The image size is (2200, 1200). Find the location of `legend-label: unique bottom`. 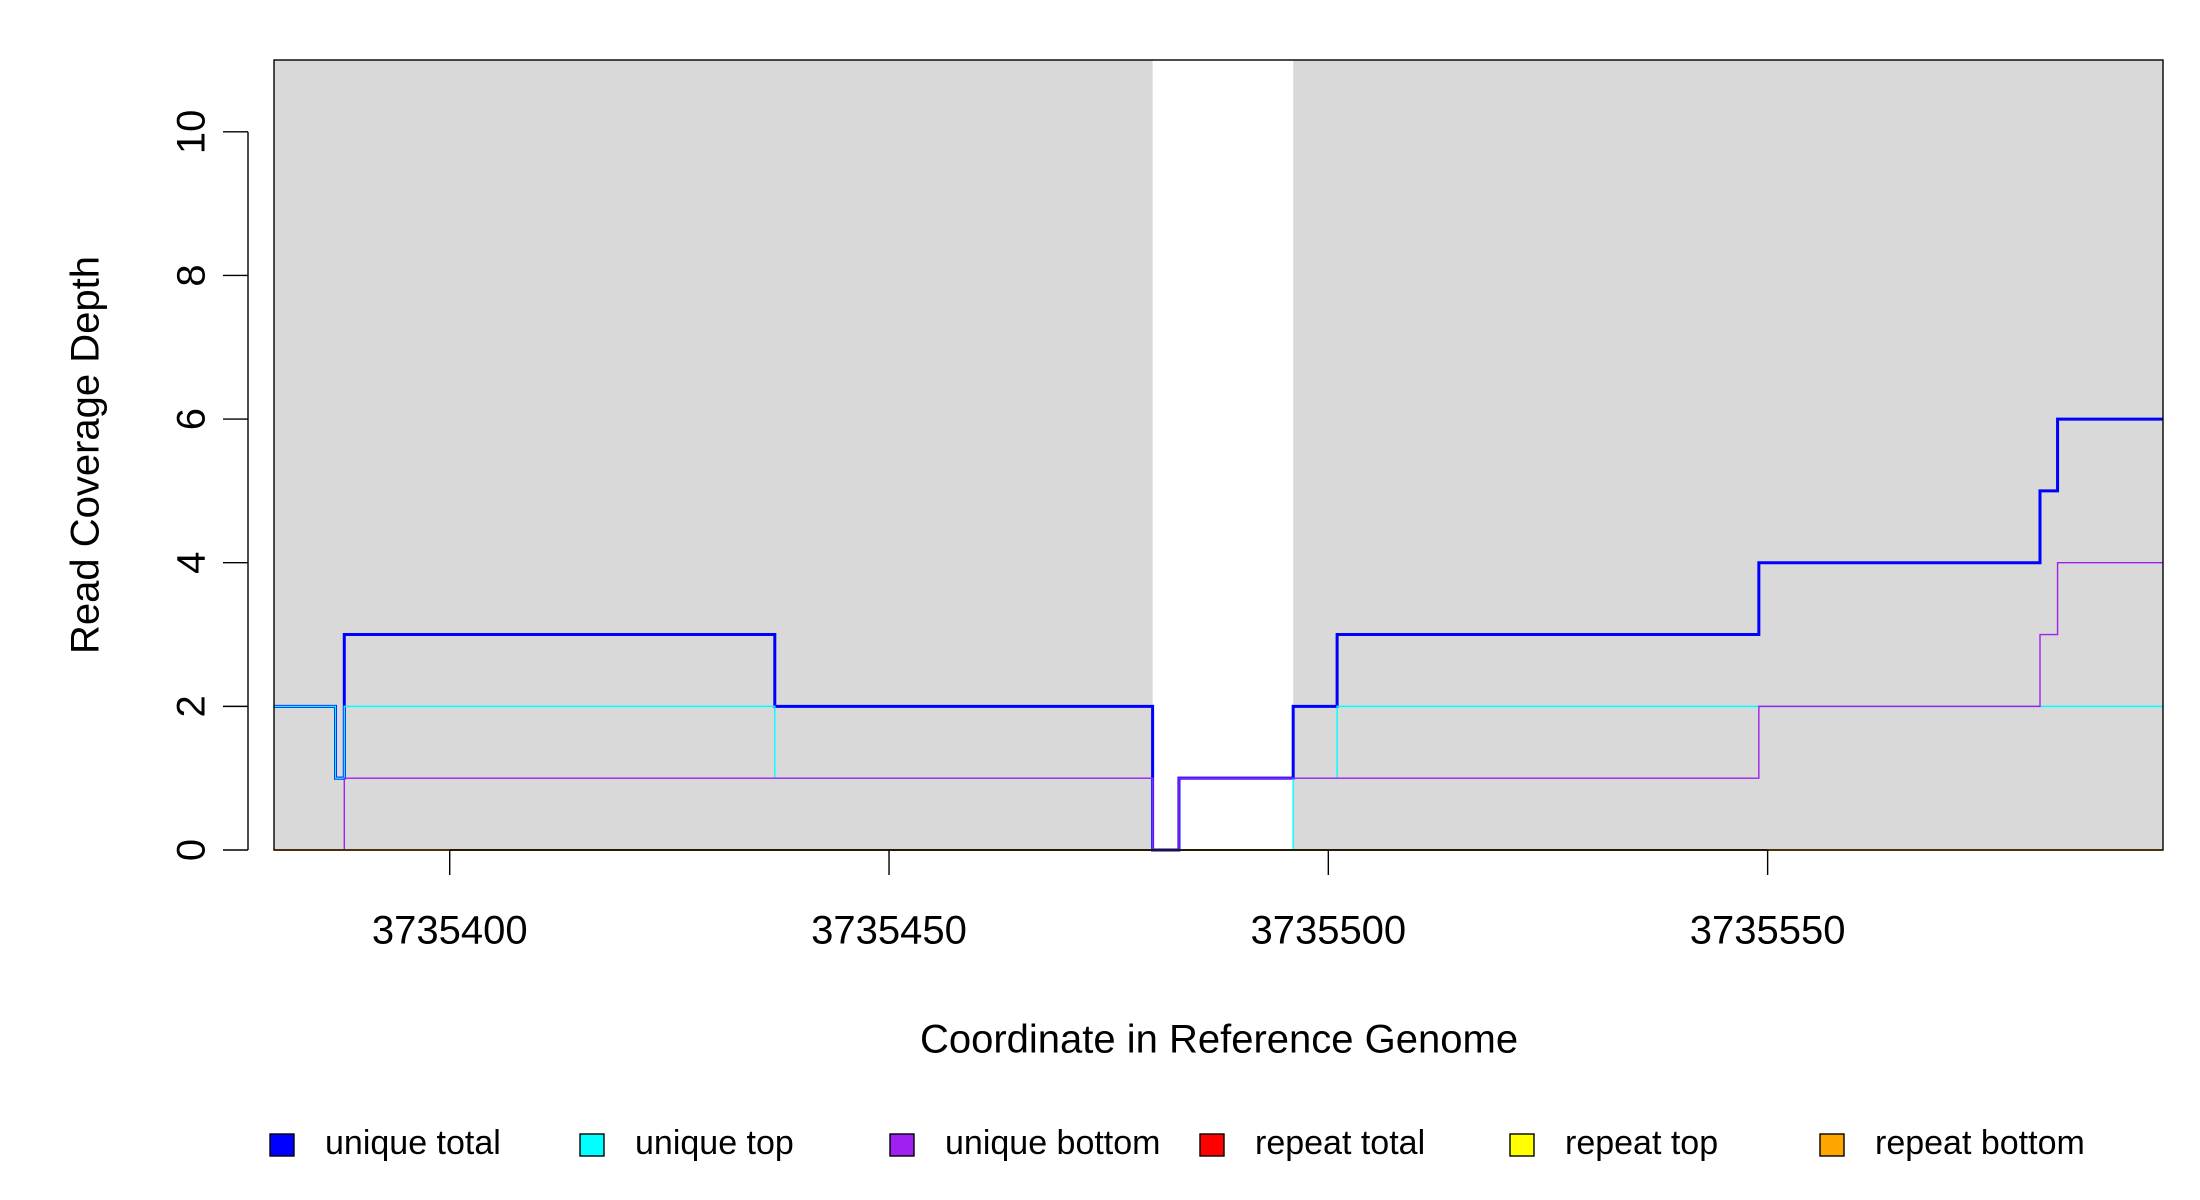

legend-label: unique bottom is located at coordinates (1053, 1143).